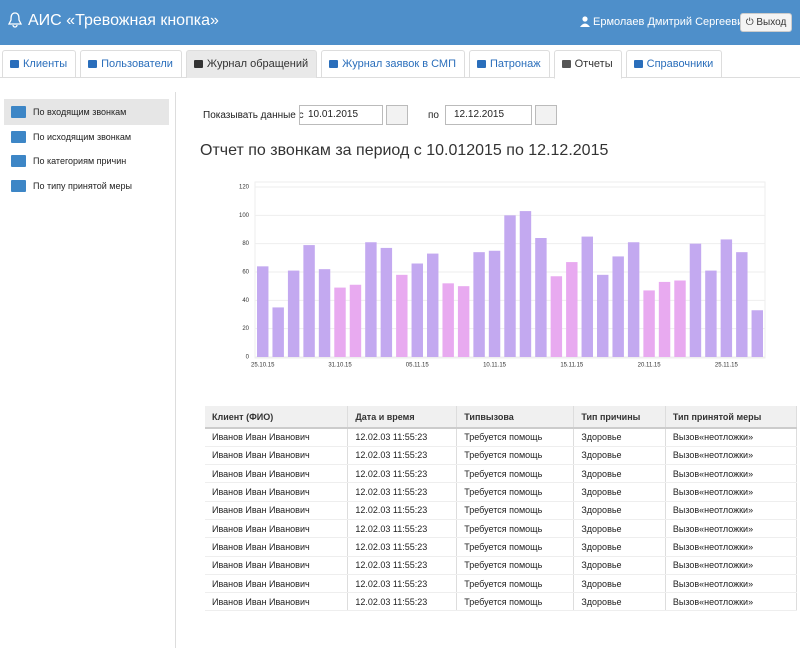  I want to click on column-header: Клиент (ФИО), so click(277, 417).